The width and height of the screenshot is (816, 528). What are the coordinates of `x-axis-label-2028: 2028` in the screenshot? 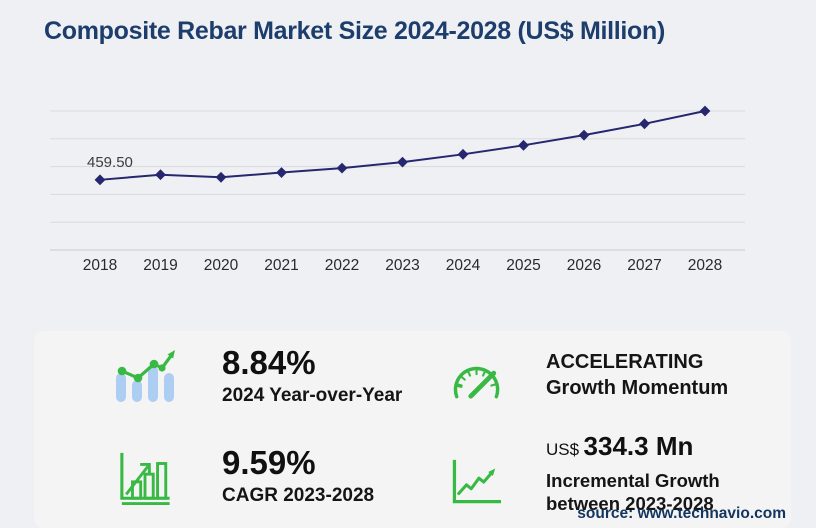 It's located at (705, 265).